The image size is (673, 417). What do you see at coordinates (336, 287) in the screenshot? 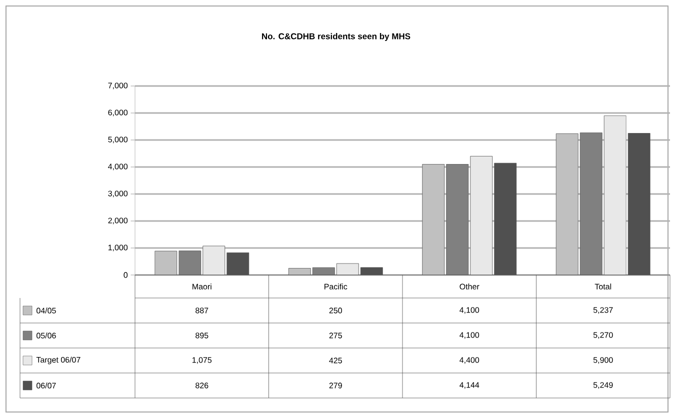
I see `x-tick-label: Pacific` at bounding box center [336, 287].